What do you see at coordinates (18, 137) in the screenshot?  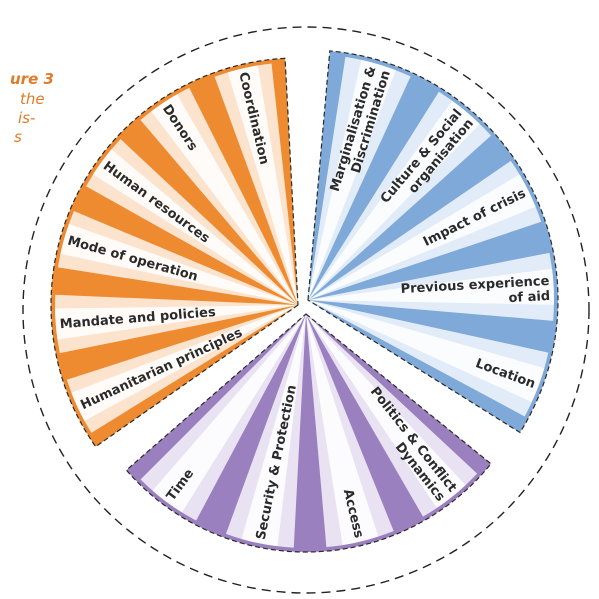 I see `figure-caption-line: s` at bounding box center [18, 137].